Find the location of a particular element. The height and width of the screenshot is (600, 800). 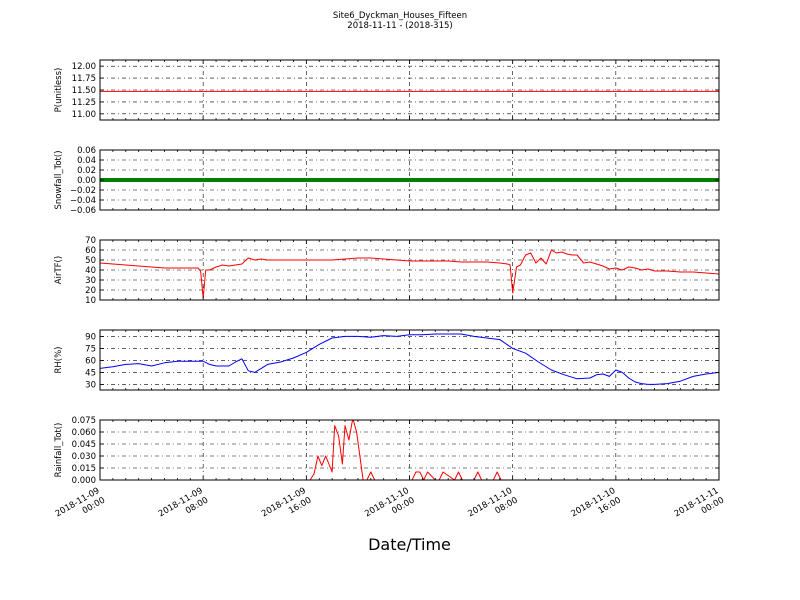

figure-subtitle: 2018-11-11 - (2018-315) is located at coordinates (400, 26).